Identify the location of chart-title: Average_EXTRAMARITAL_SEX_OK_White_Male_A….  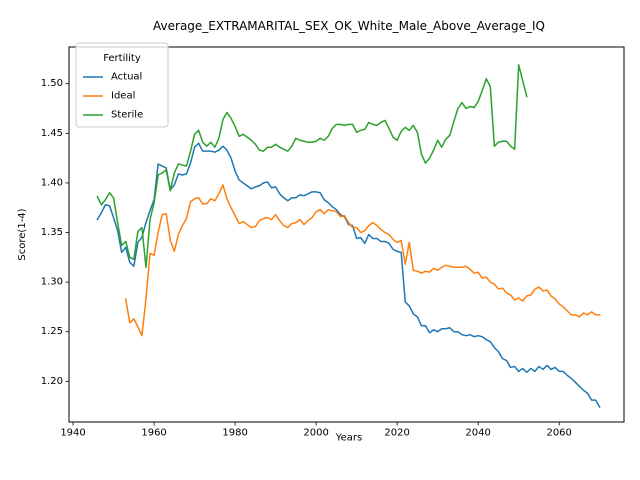
(349, 26).